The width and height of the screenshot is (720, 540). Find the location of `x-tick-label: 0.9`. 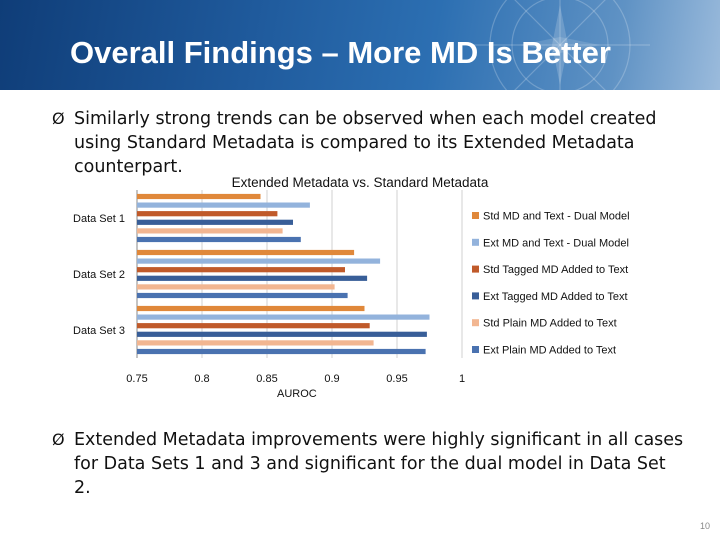

x-tick-label: 0.9 is located at coordinates (331, 379).